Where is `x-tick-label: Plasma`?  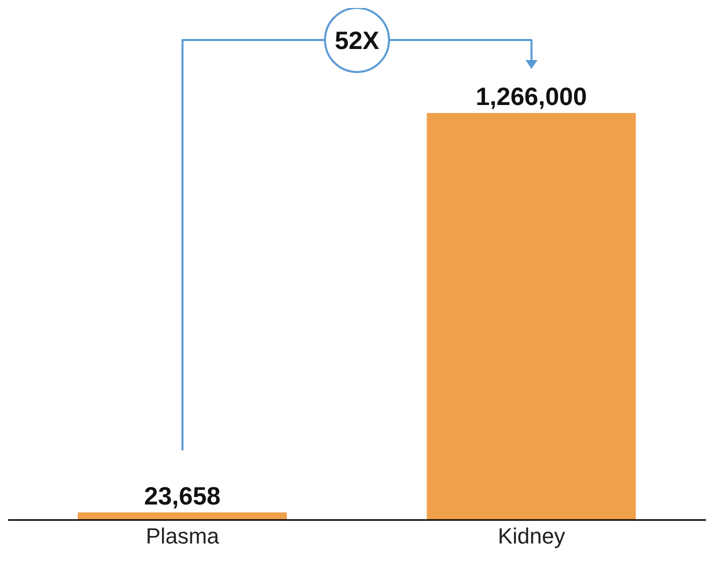 x-tick-label: Plasma is located at coordinates (183, 536).